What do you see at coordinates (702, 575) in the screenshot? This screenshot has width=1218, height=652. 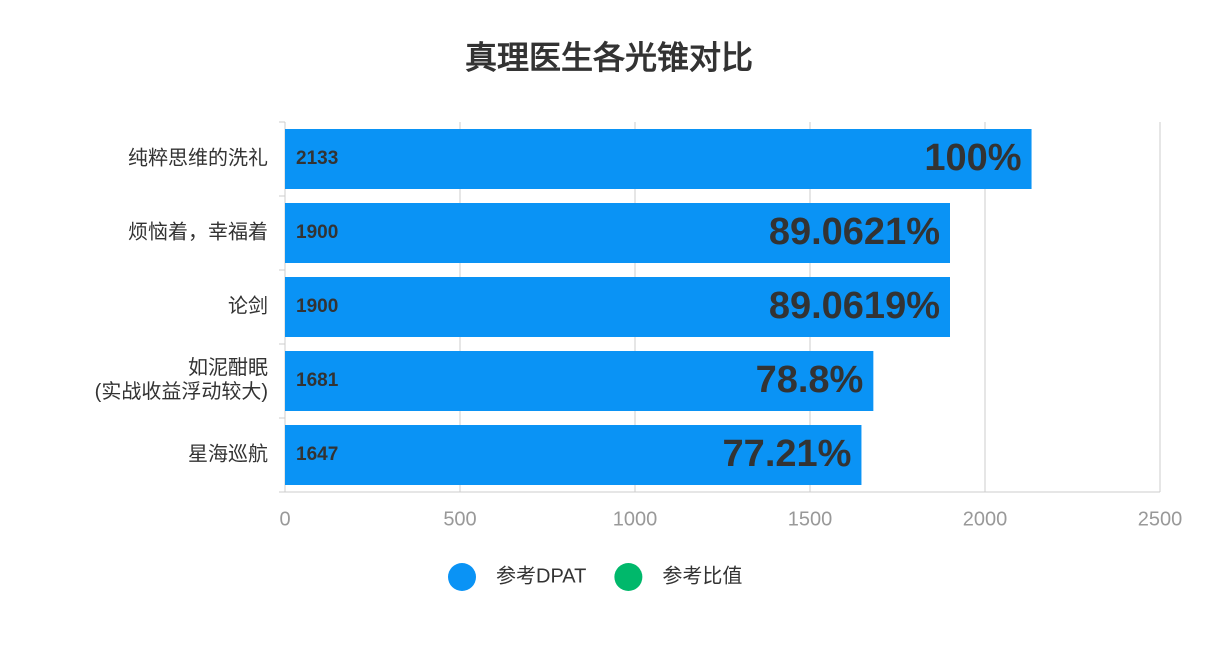 I see `legend-label: 参考比值` at bounding box center [702, 575].